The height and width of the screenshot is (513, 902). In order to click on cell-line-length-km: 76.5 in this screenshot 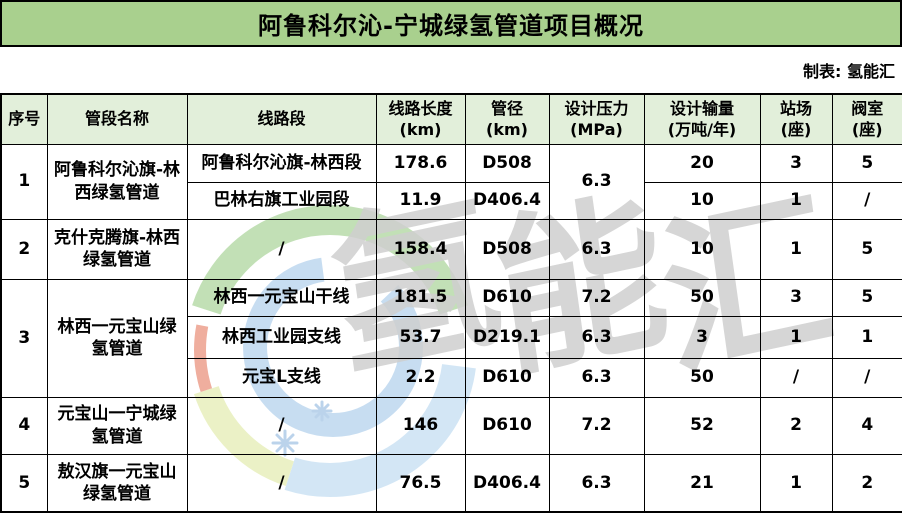, I will do `click(420, 483)`.